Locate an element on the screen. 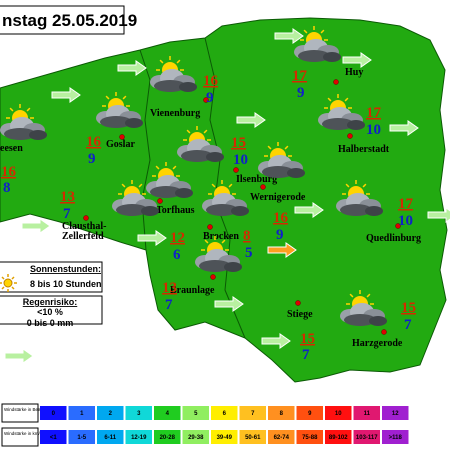  kmh-value: 103-117 is located at coordinates (367, 438).